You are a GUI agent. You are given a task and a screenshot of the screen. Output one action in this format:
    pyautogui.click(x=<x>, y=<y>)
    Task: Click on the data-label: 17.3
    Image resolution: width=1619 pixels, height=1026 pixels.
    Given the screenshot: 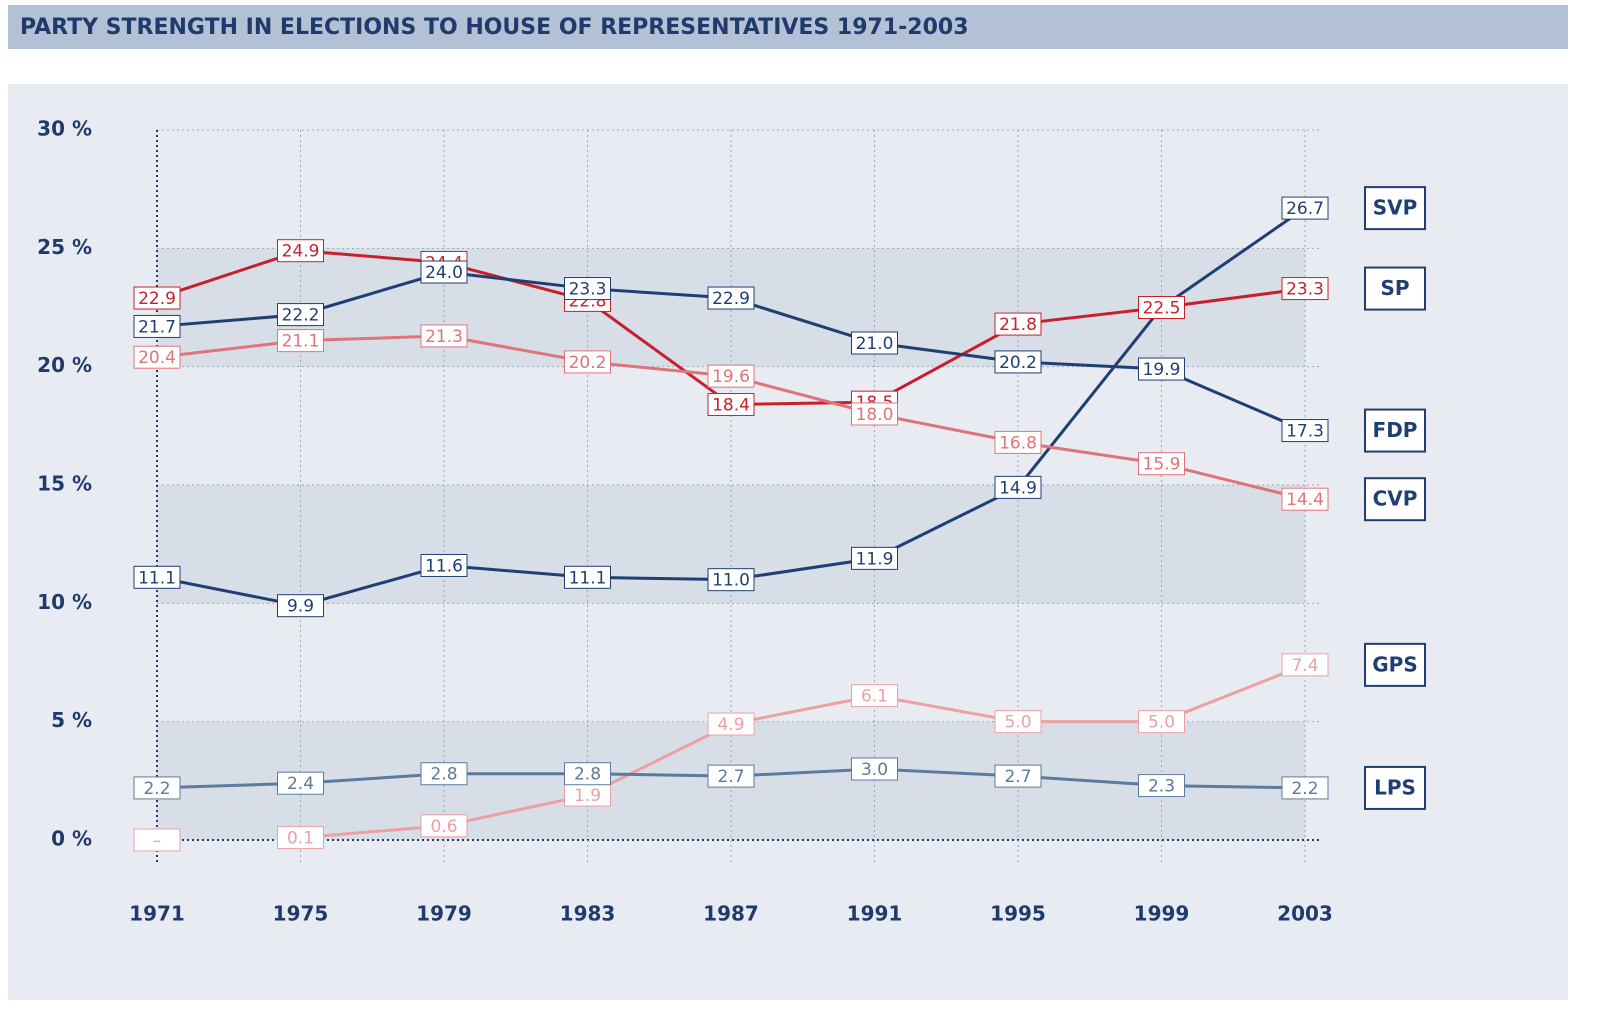 What is the action you would take?
    pyautogui.click(x=1305, y=432)
    